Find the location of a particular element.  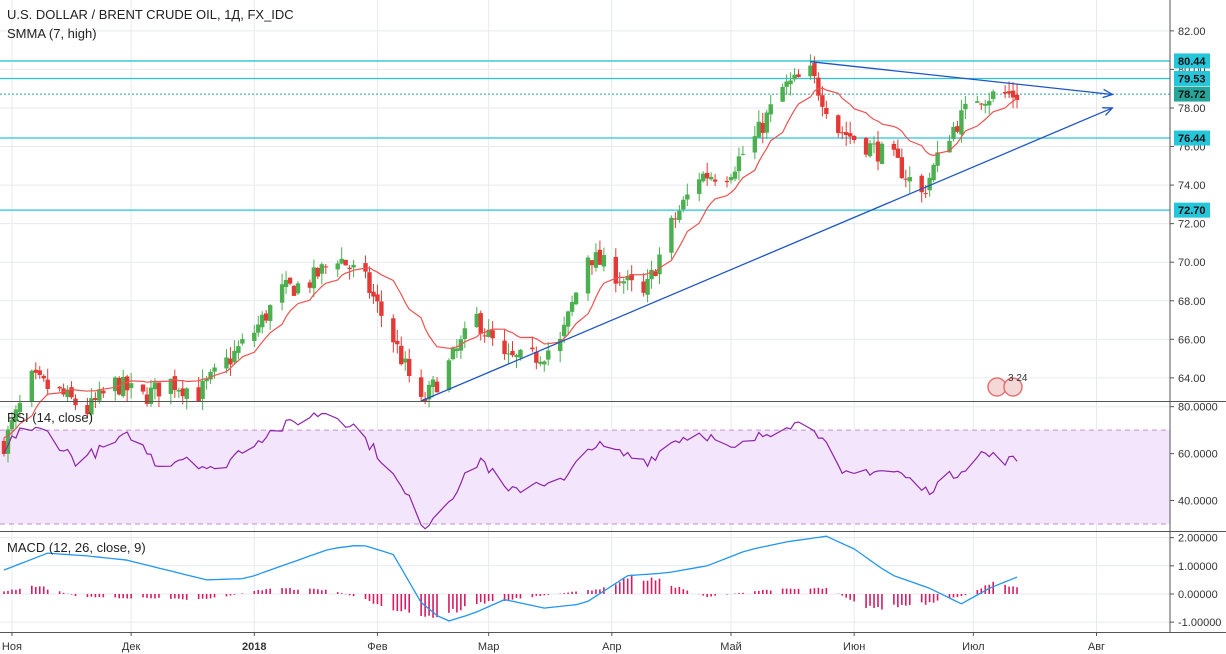

events-badge: 3 24 is located at coordinates (1007, 385).